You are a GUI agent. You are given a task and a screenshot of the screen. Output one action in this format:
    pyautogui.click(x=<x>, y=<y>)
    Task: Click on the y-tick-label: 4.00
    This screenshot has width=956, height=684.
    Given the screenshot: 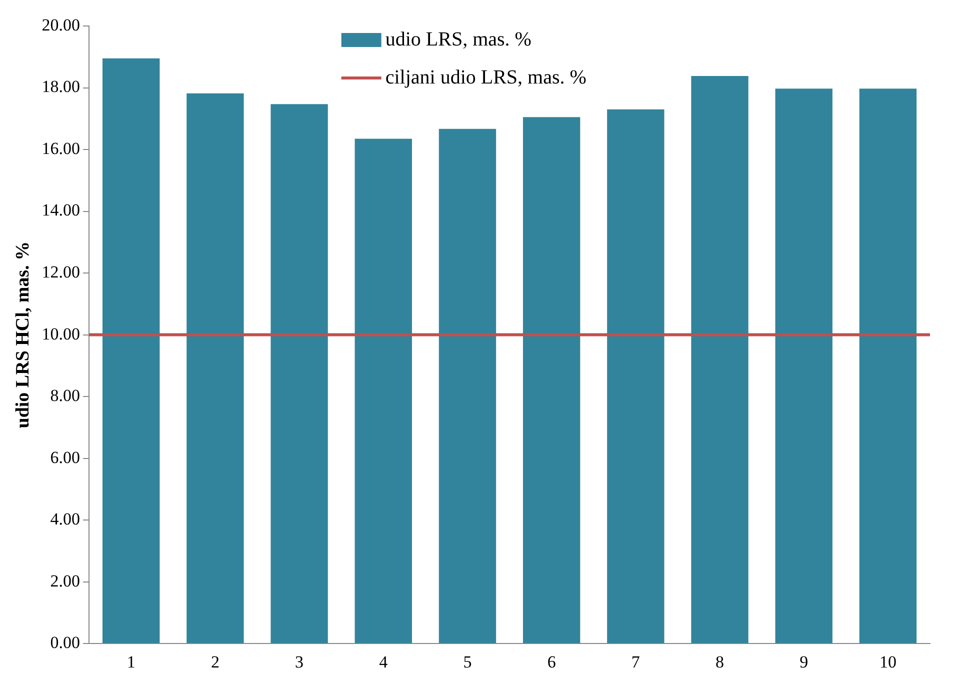 What is the action you would take?
    pyautogui.click(x=65, y=519)
    